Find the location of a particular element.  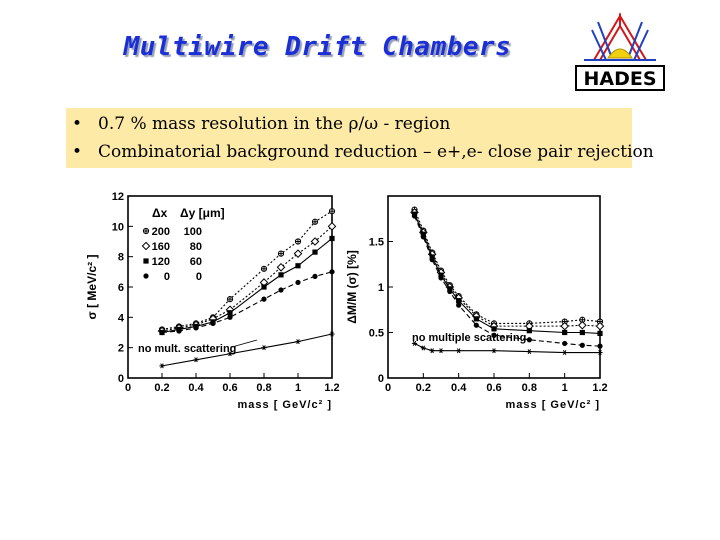

x-tick-label: 1.2 is located at coordinates (599, 388).